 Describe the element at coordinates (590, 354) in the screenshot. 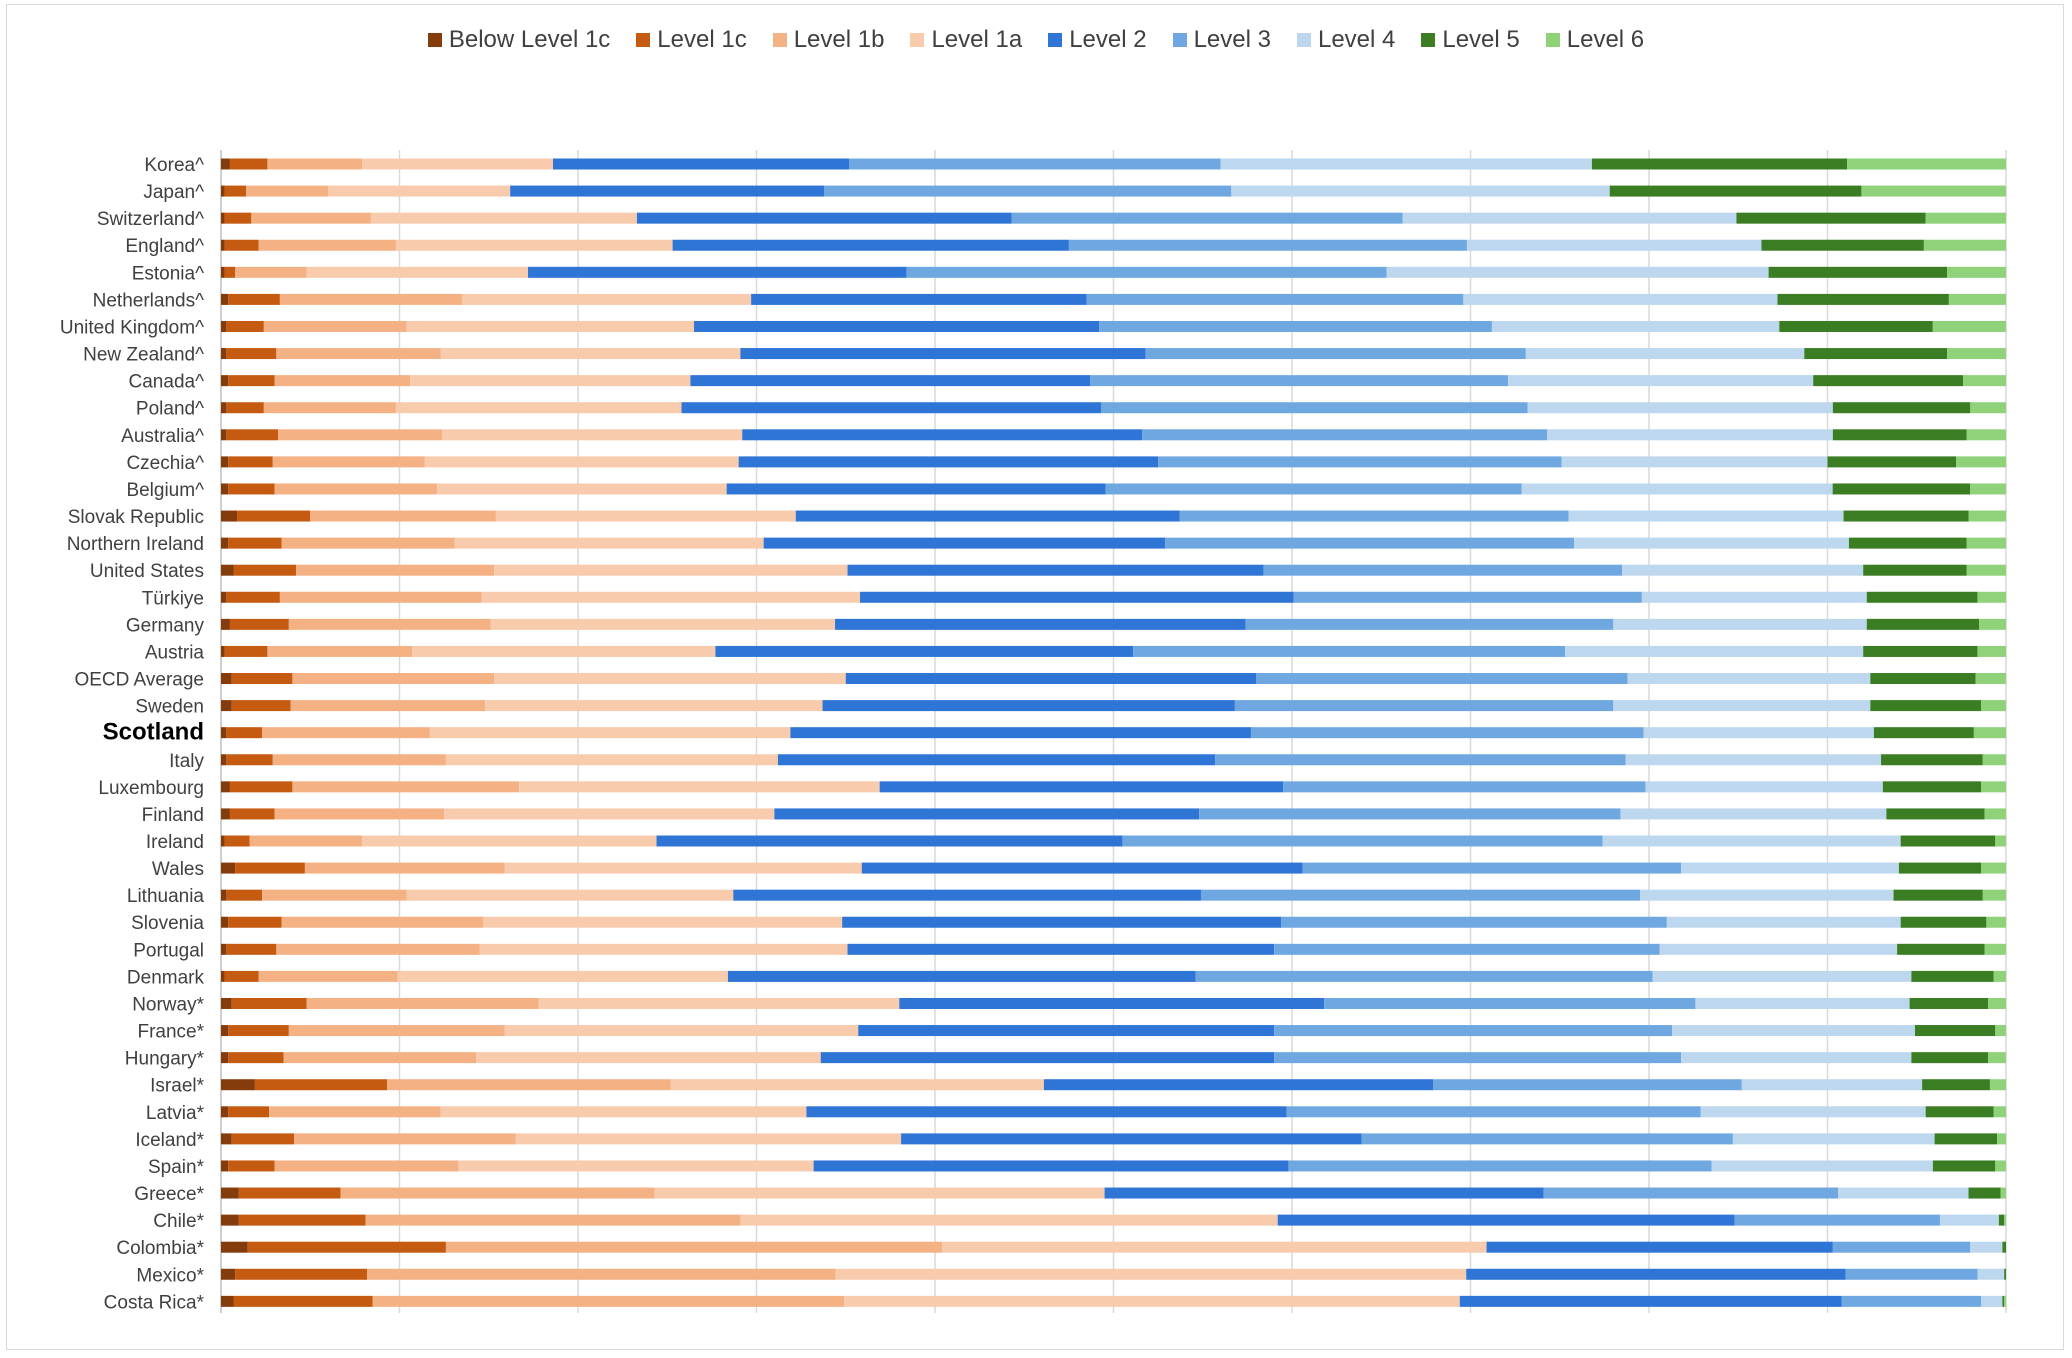

I see `bar-segment-new-zealand-level-1a` at that location.